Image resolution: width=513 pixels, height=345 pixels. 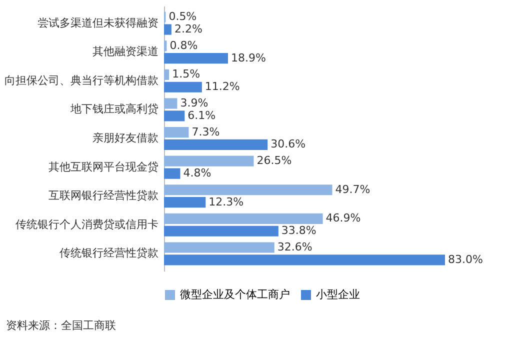 I want to click on y-tick-label: 向担保公司、典当行等机构借款, so click(x=81, y=80).